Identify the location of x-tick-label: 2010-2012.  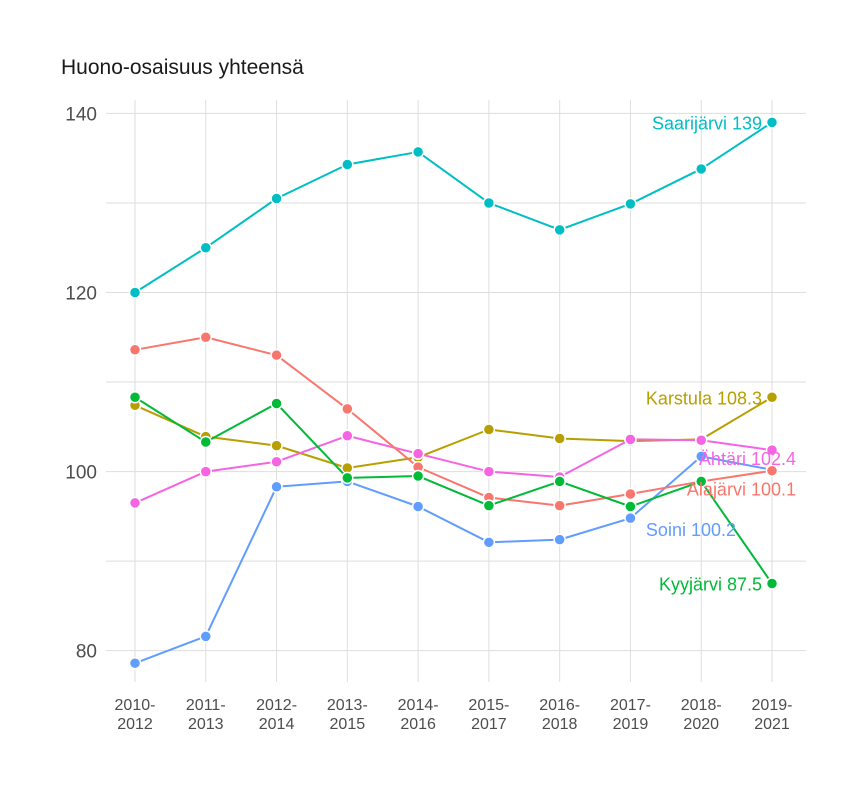
(135, 715).